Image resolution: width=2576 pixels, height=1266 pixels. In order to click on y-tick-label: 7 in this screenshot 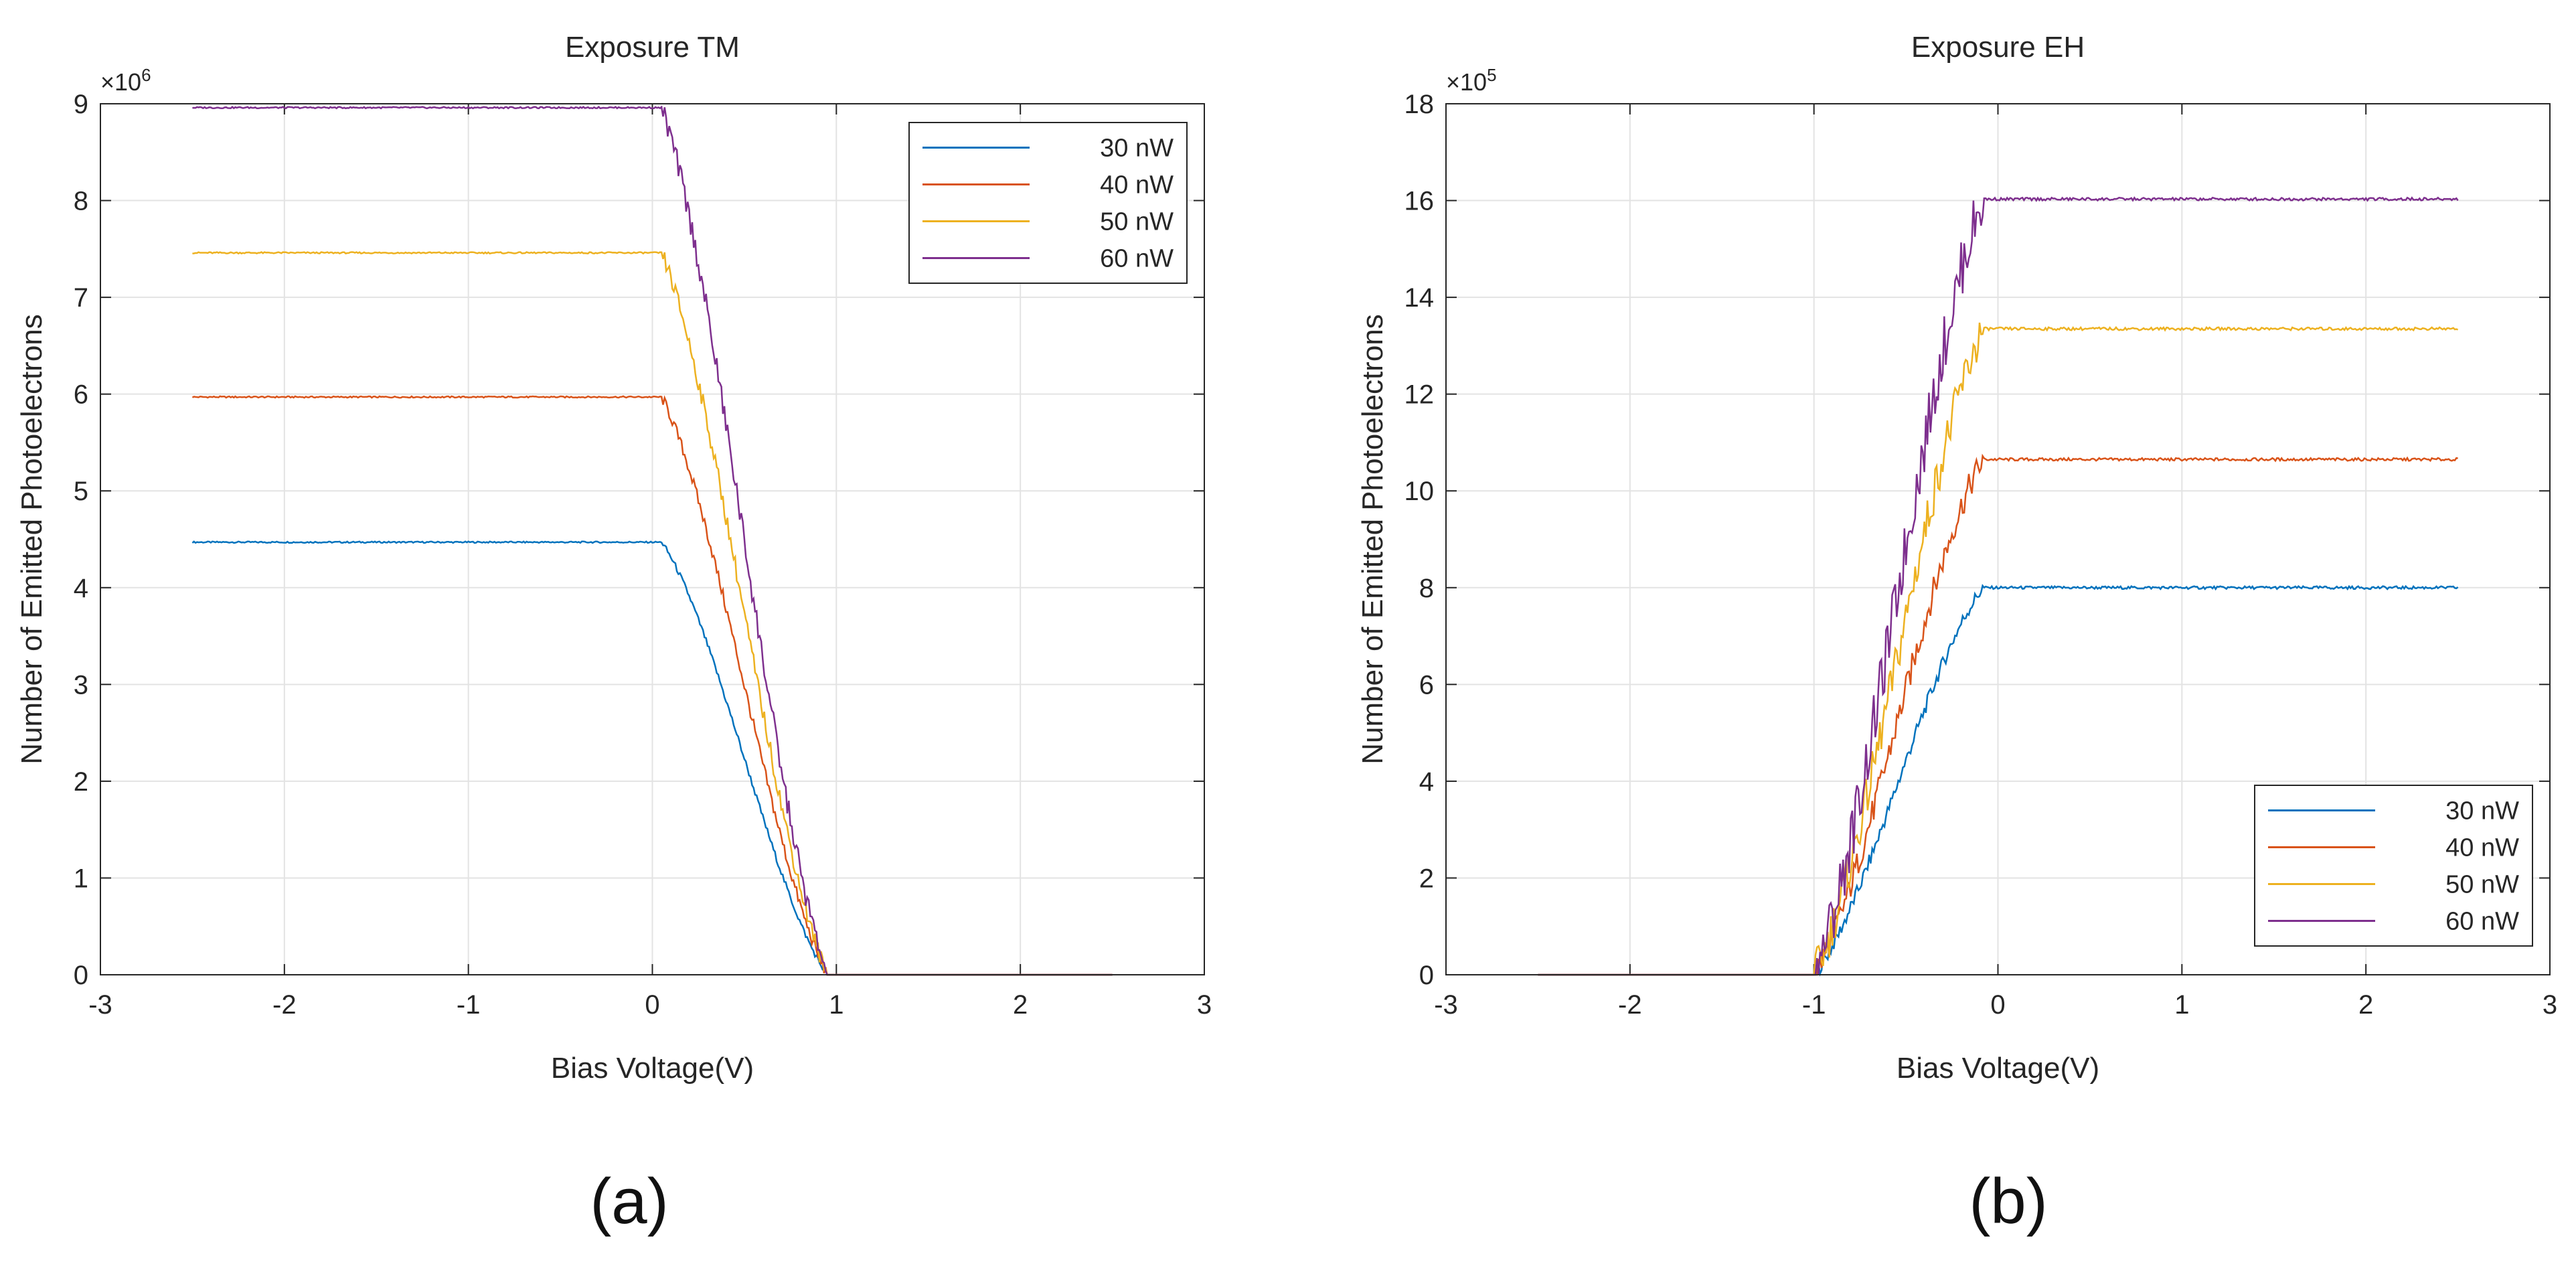, I will do `click(81, 298)`.